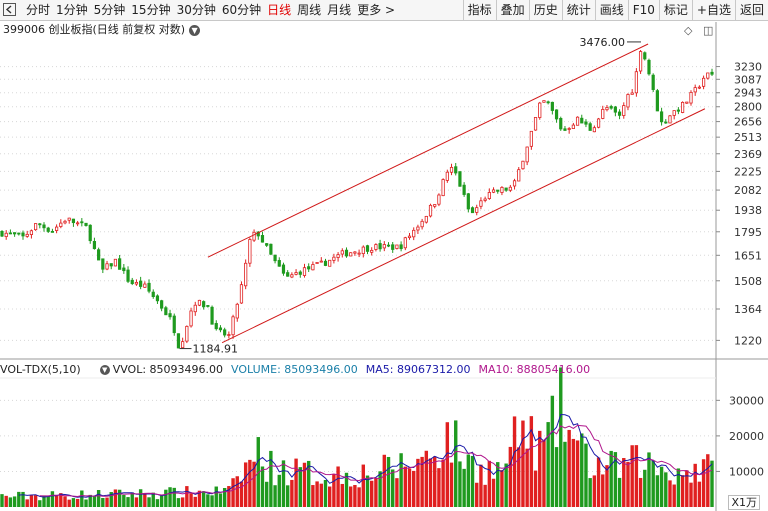 This screenshot has height=511, width=768. Describe the element at coordinates (168, 369) in the screenshot. I see `vvol-value: VVOL: 85093496.00` at that location.